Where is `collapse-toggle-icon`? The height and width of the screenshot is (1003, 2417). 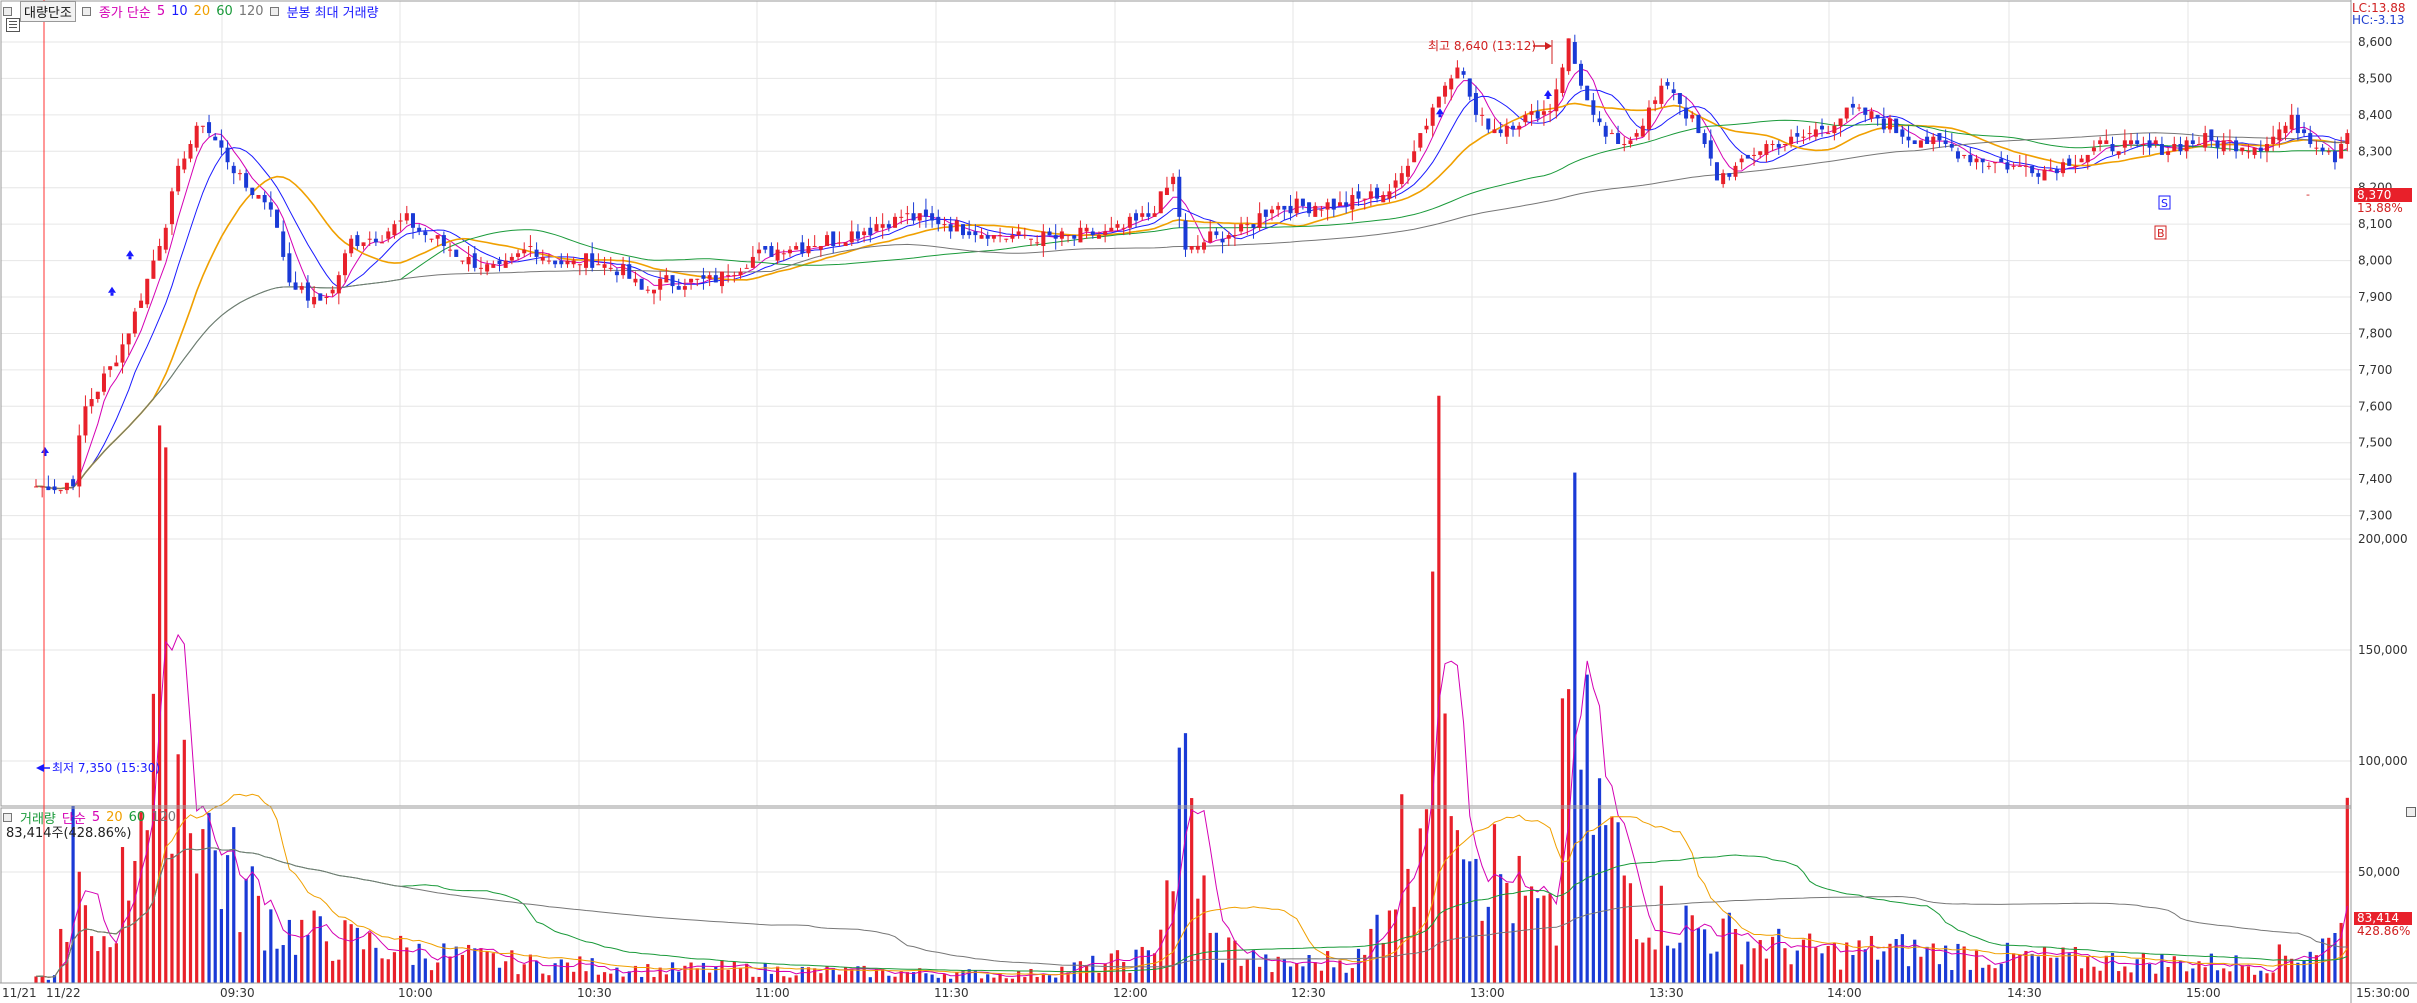 collapse-toggle-icon is located at coordinates (7, 11).